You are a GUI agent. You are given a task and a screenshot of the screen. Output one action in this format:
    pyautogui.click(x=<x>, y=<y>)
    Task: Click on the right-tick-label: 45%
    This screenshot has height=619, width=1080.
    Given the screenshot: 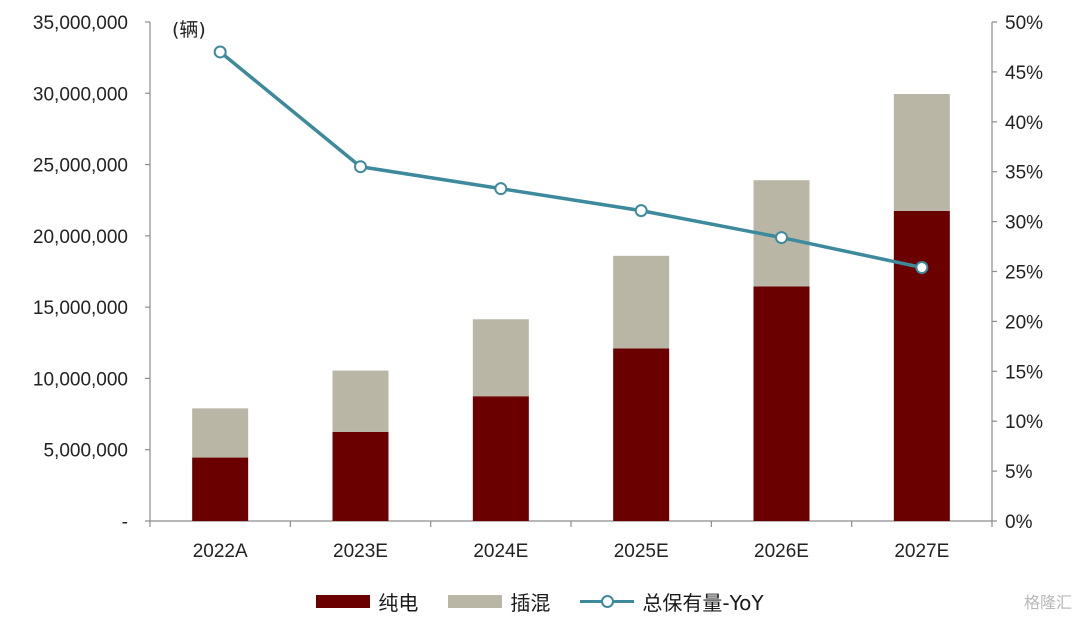 What is the action you would take?
    pyautogui.click(x=1024, y=73)
    